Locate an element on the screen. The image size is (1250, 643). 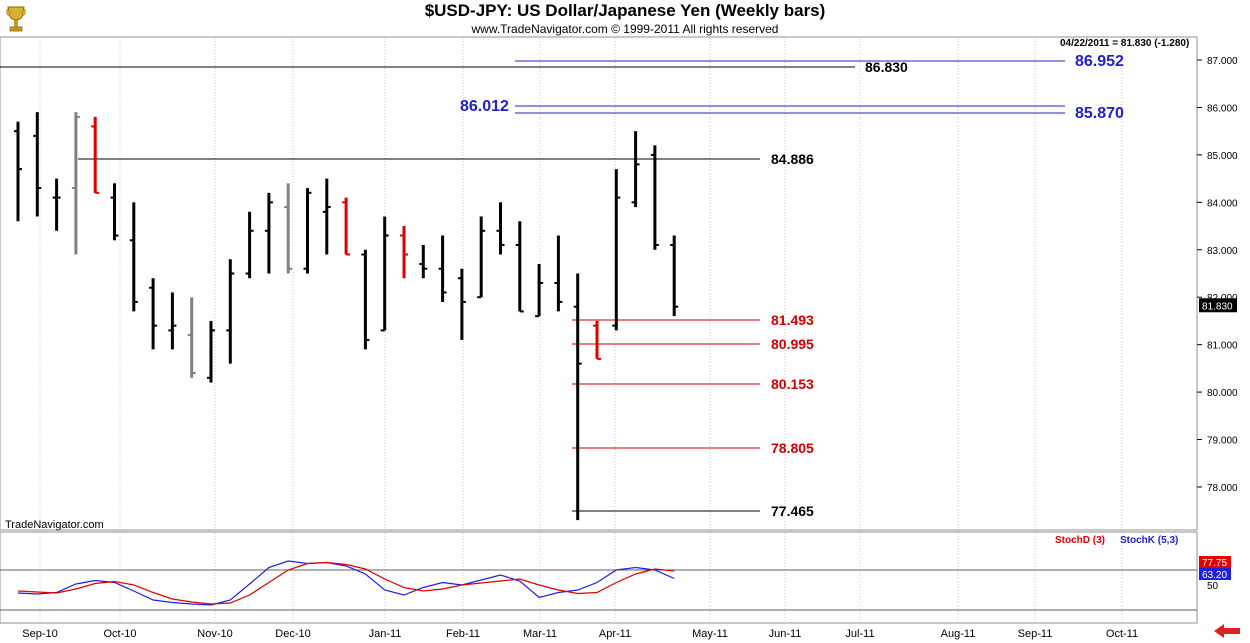
level-label: 77.465 is located at coordinates (792, 511).